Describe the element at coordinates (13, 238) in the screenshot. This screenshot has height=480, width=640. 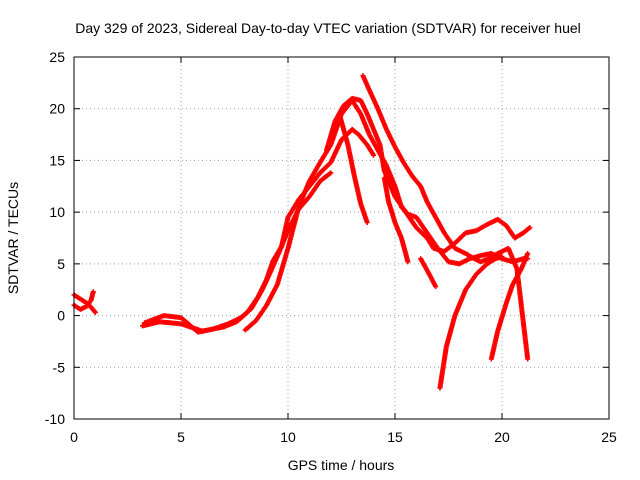
I see `y-axis-label: SDTVAR / TECUs` at that location.